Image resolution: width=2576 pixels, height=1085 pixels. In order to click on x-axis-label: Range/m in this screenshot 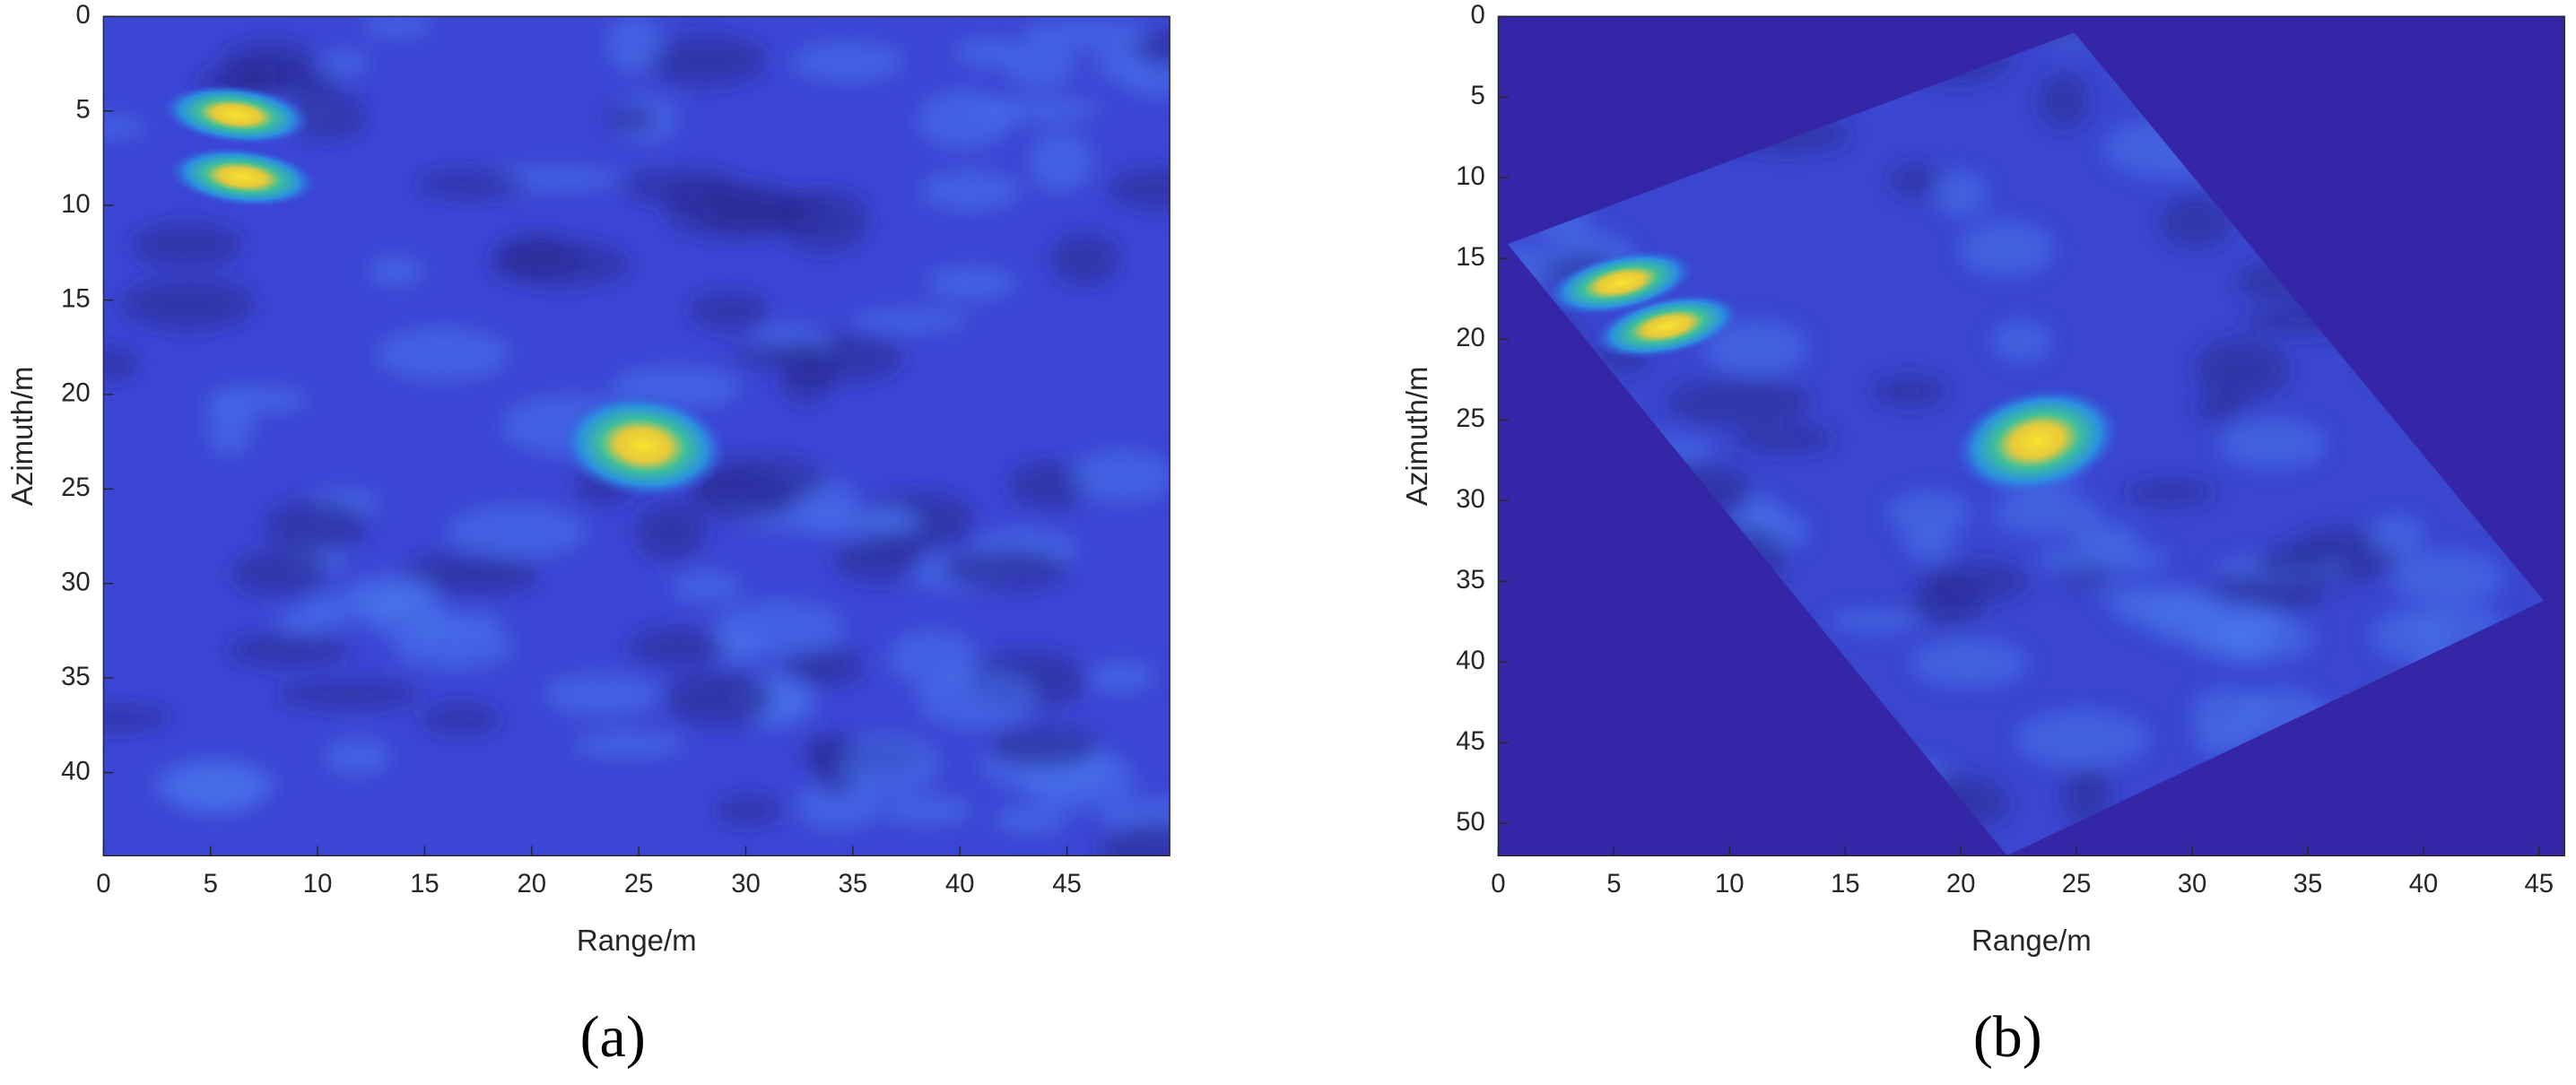, I will do `click(2031, 940)`.